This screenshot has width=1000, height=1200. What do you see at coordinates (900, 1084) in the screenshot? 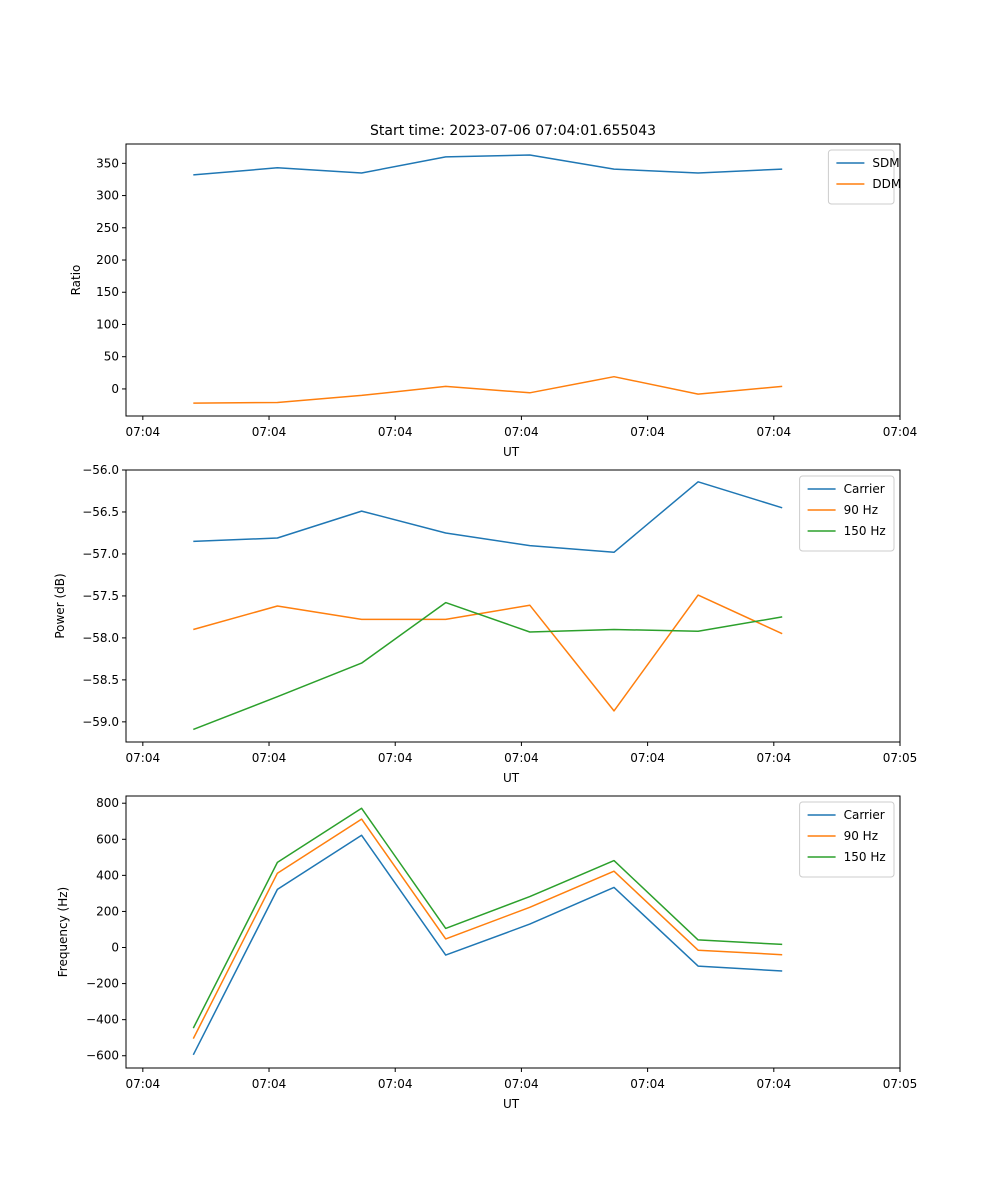
I see `frequency-x-tick-label: 07:05` at bounding box center [900, 1084].